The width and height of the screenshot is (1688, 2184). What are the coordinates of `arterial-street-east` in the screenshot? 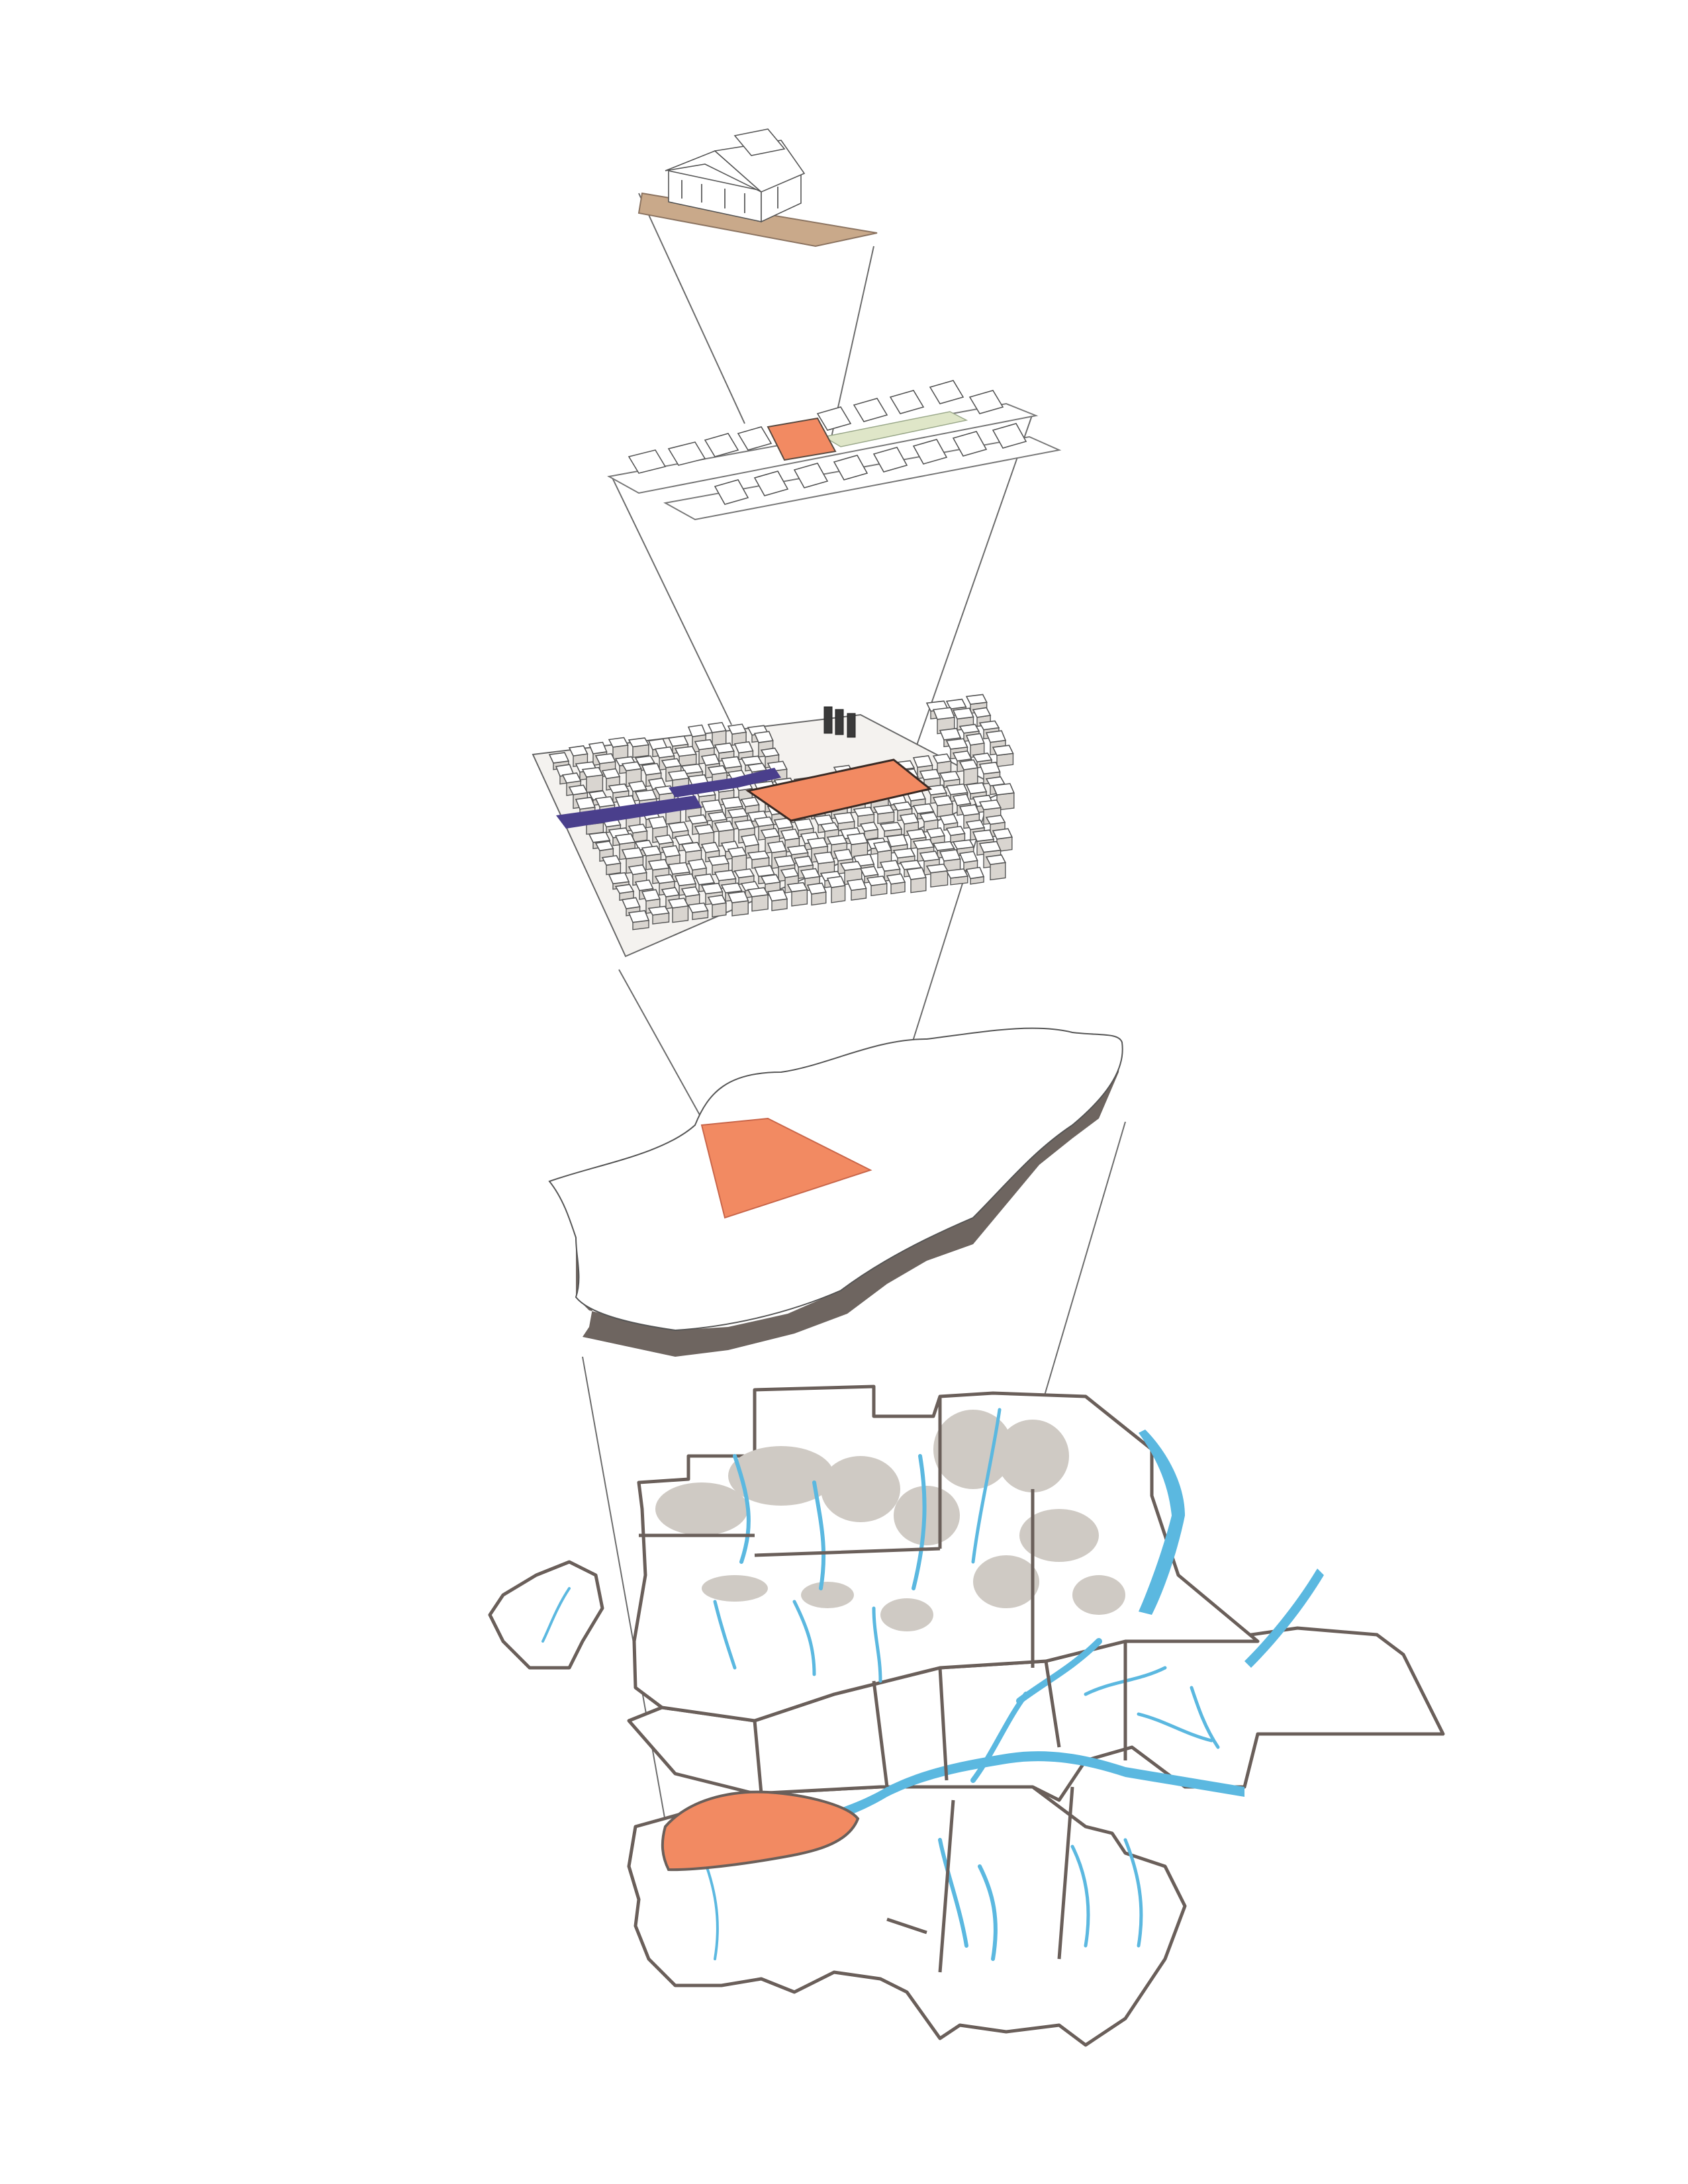 It's located at (725, 782).